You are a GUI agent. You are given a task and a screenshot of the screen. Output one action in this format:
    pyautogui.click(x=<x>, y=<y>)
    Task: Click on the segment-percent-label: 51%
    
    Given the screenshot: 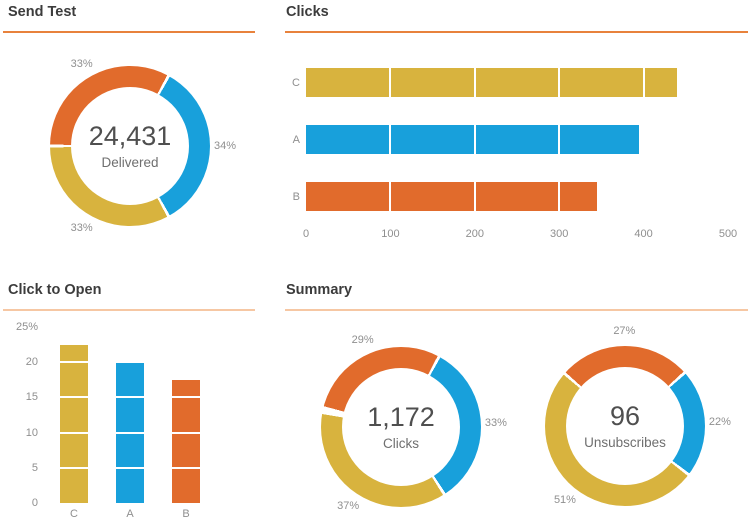 What is the action you would take?
    pyautogui.click(x=564, y=499)
    